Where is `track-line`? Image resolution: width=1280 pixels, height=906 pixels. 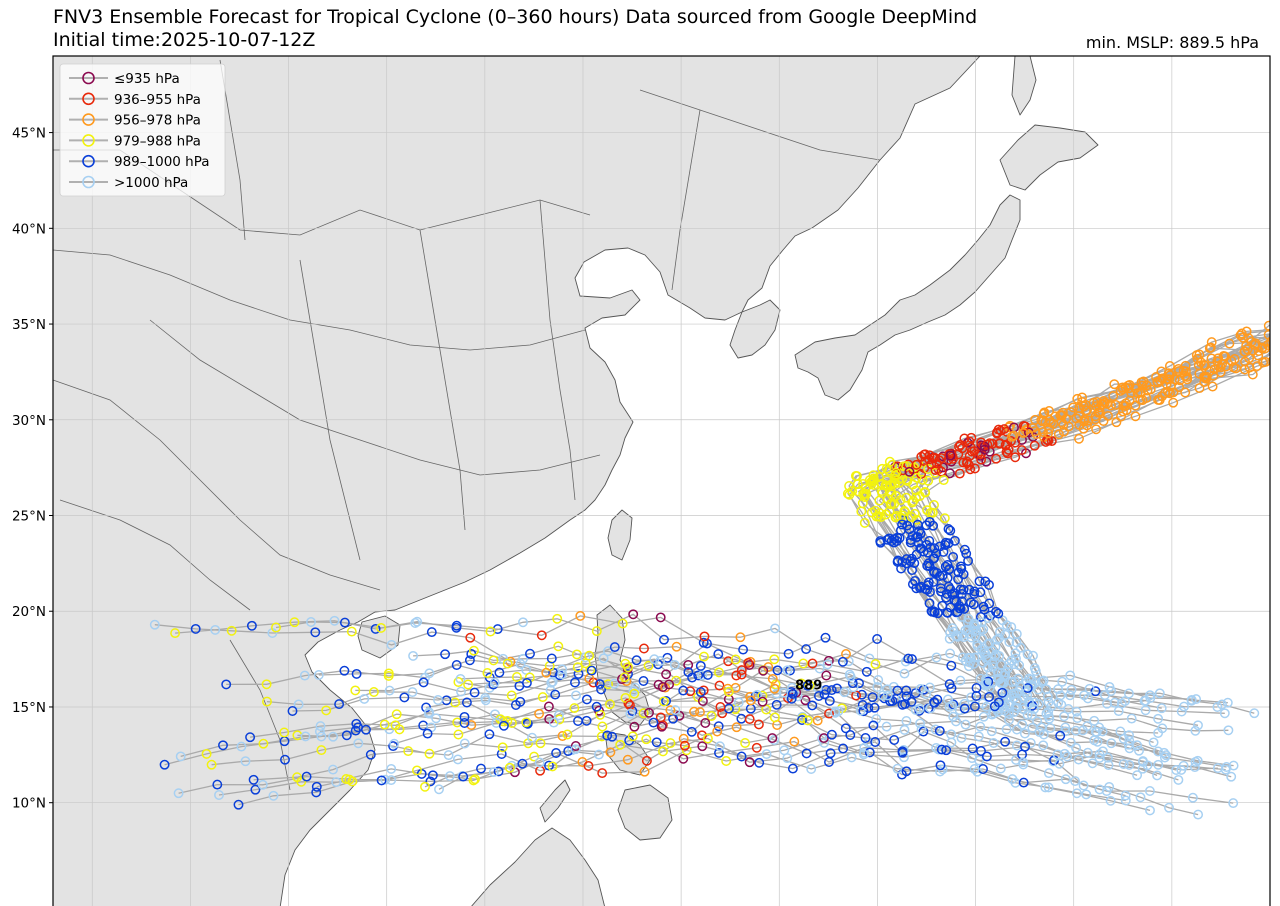
track-line is located at coordinates (1092, 527).